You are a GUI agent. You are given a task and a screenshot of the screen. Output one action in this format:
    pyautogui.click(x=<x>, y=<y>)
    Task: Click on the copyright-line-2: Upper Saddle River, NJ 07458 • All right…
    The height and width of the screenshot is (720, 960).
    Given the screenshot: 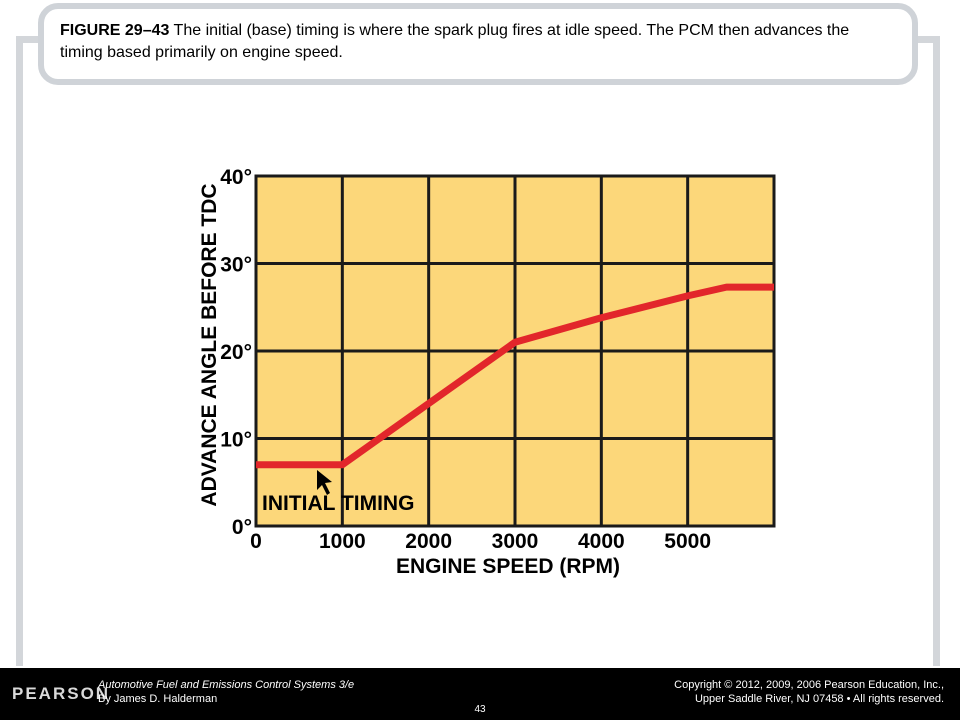 What is the action you would take?
    pyautogui.click(x=819, y=699)
    